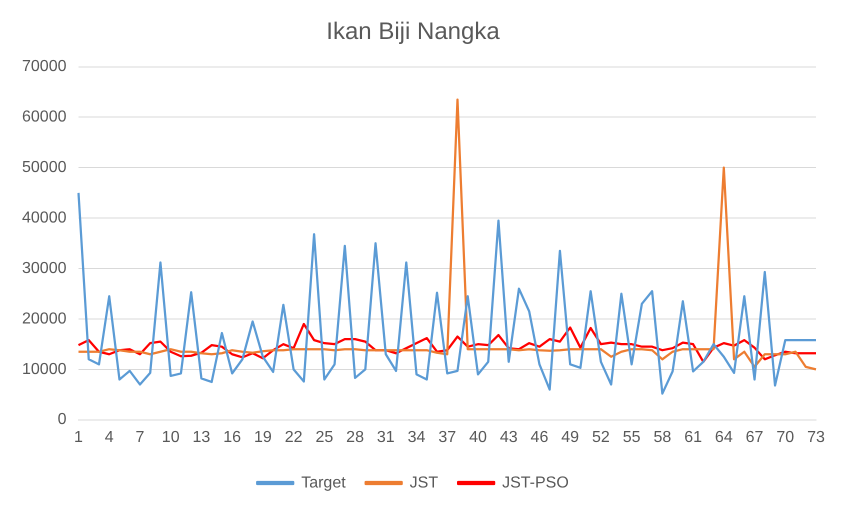 The width and height of the screenshot is (841, 509). Describe the element at coordinates (44, 167) in the screenshot. I see `y-tick-label: 50000` at that location.